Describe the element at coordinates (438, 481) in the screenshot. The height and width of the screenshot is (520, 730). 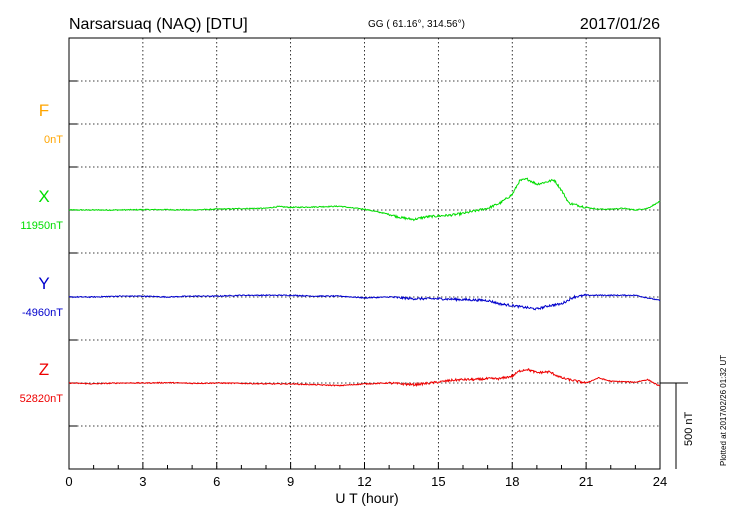
I see `x-tick-label: 15` at that location.